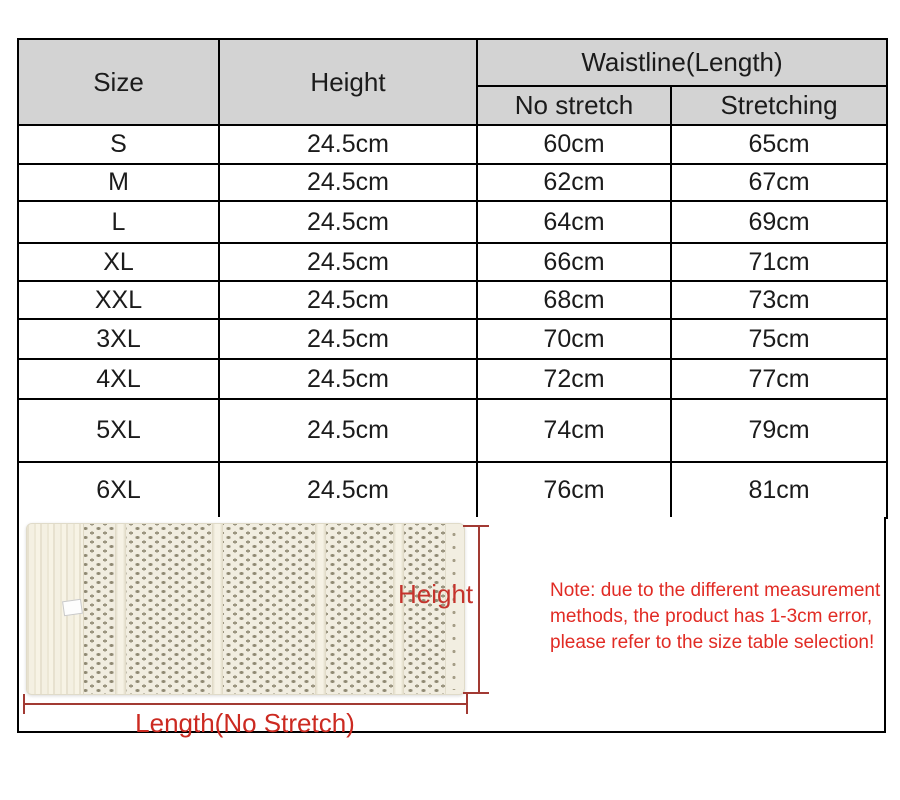  What do you see at coordinates (574, 490) in the screenshot?
I see `no-stretch-cell: 76cm` at bounding box center [574, 490].